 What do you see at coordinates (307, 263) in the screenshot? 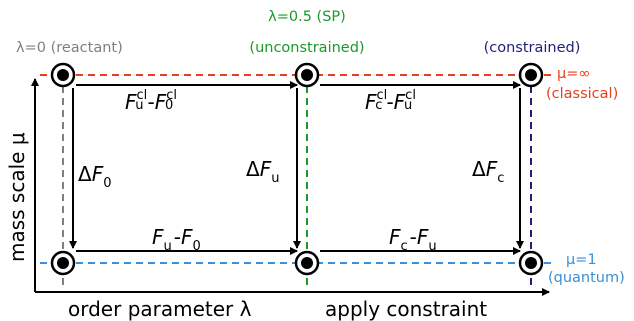
I see `node-sp-quantum` at bounding box center [307, 263].